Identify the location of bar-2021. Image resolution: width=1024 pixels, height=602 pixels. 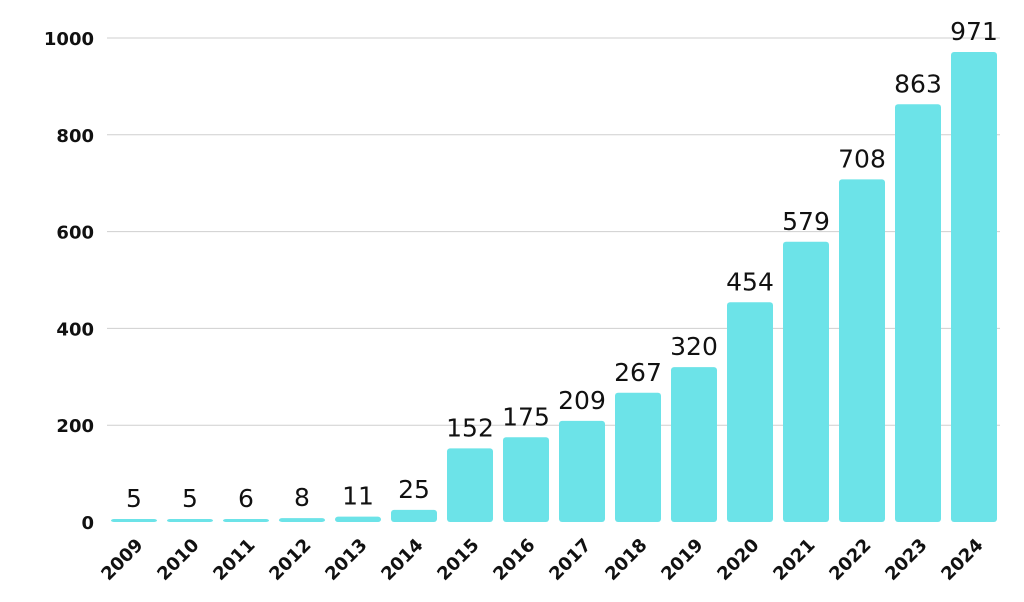
(806, 381).